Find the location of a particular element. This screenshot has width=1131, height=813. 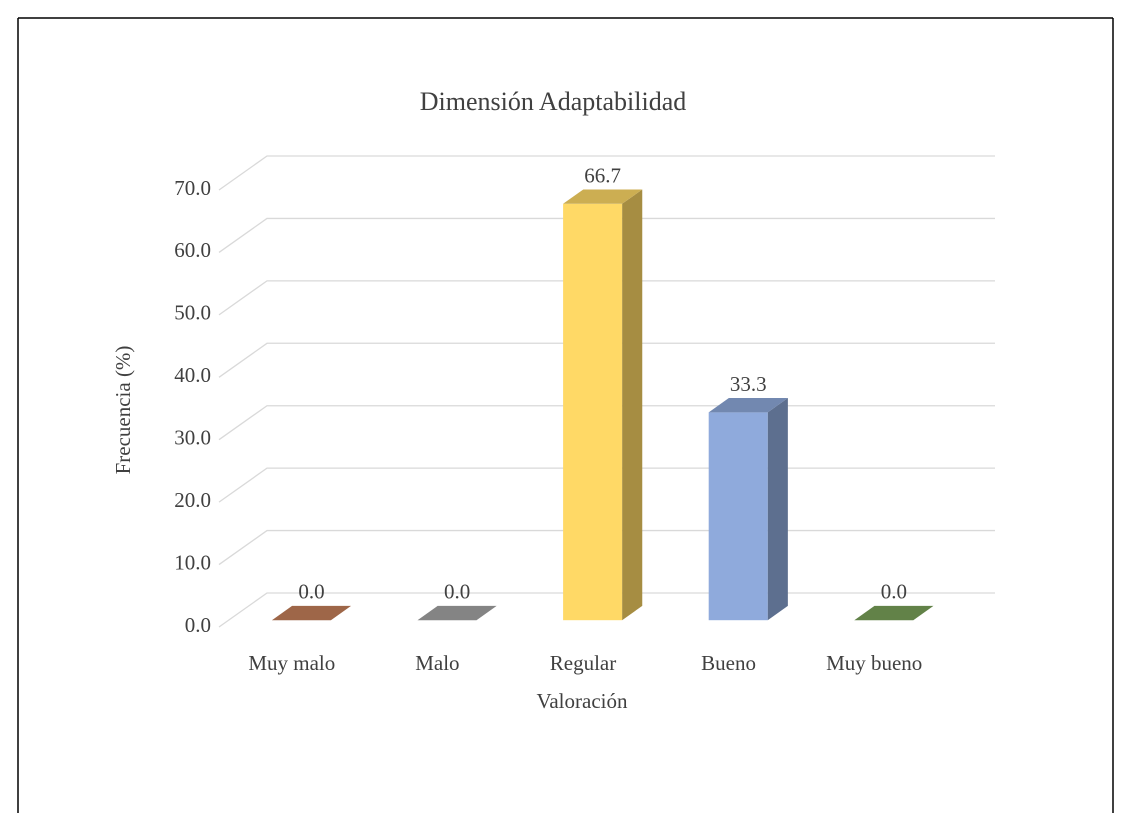

y-tick-label: 60.0 is located at coordinates (192, 250).